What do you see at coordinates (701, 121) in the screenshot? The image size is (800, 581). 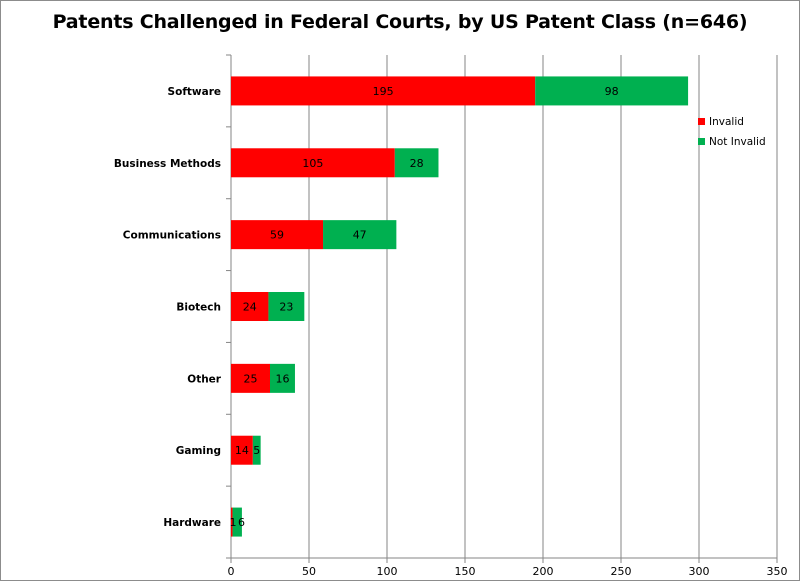 I see `legend-swatch-invalid` at bounding box center [701, 121].